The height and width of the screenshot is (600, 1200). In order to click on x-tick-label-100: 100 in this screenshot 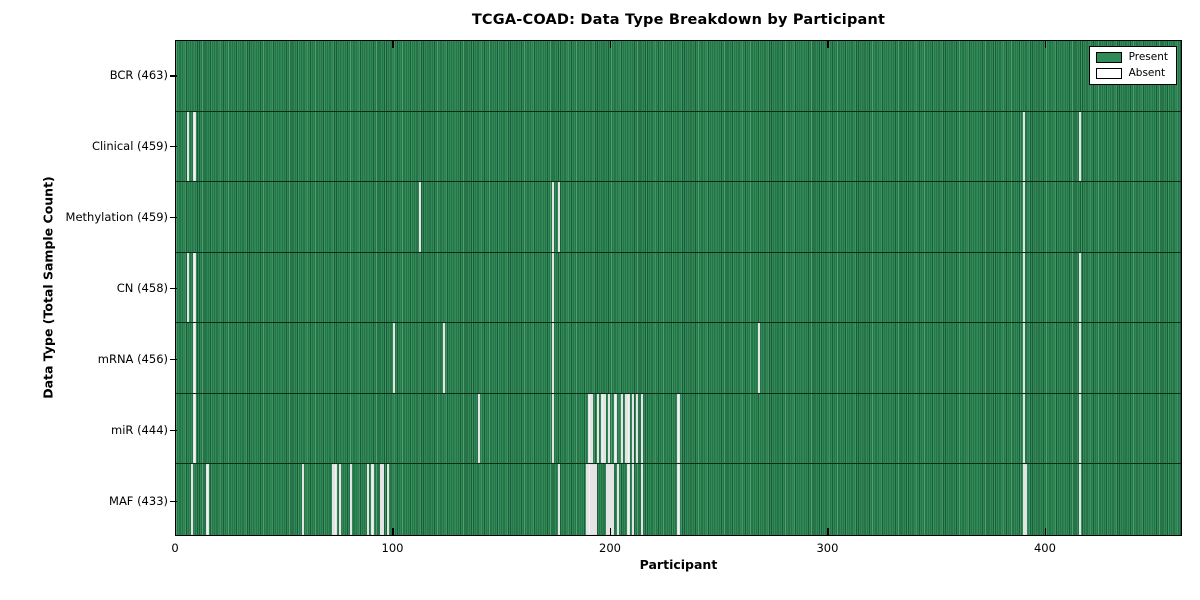, I will do `click(392, 548)`.